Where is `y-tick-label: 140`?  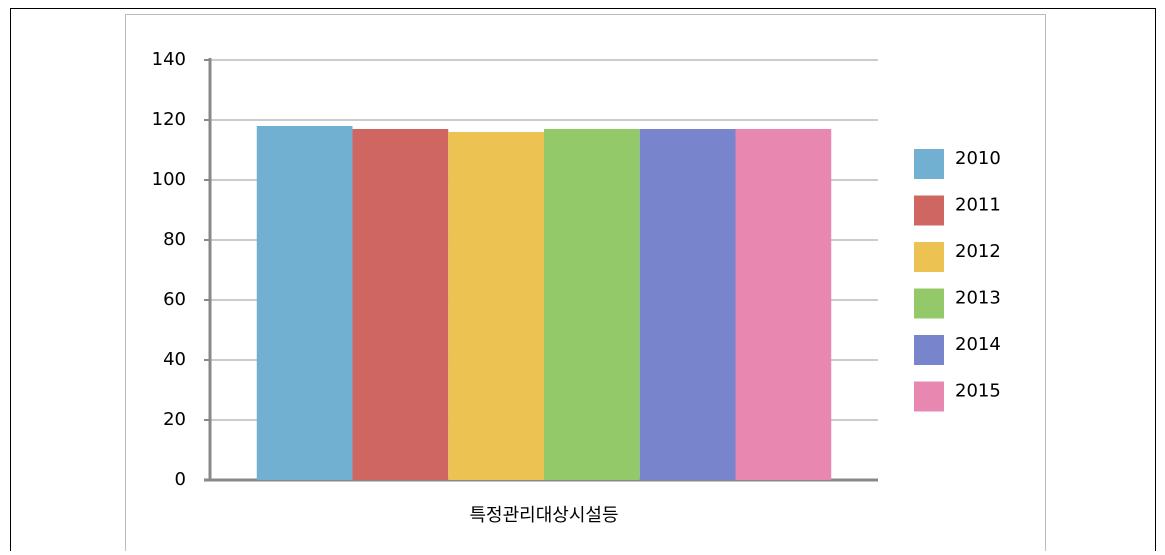
y-tick-label: 140 is located at coordinates (169, 59).